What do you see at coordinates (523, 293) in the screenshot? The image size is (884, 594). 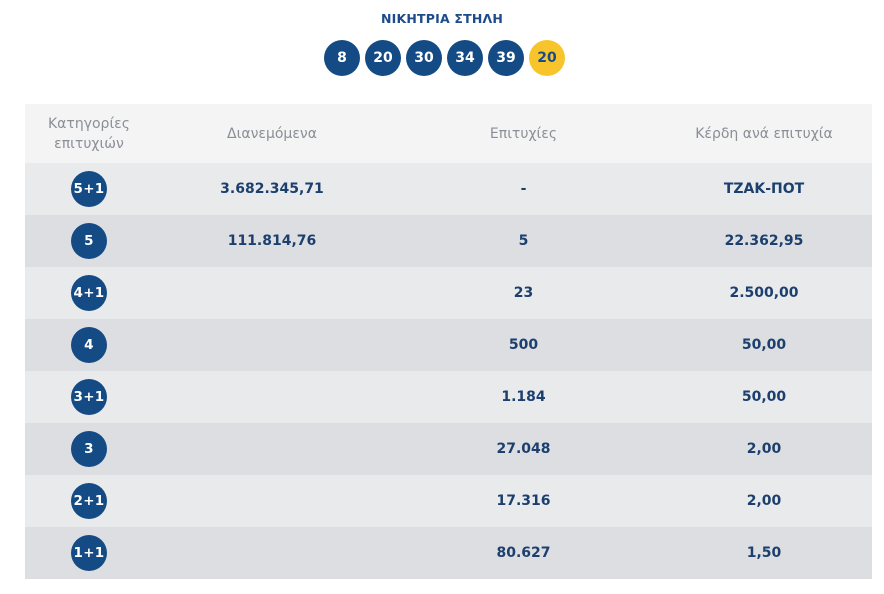 I see `winners-cell: 23` at bounding box center [523, 293].